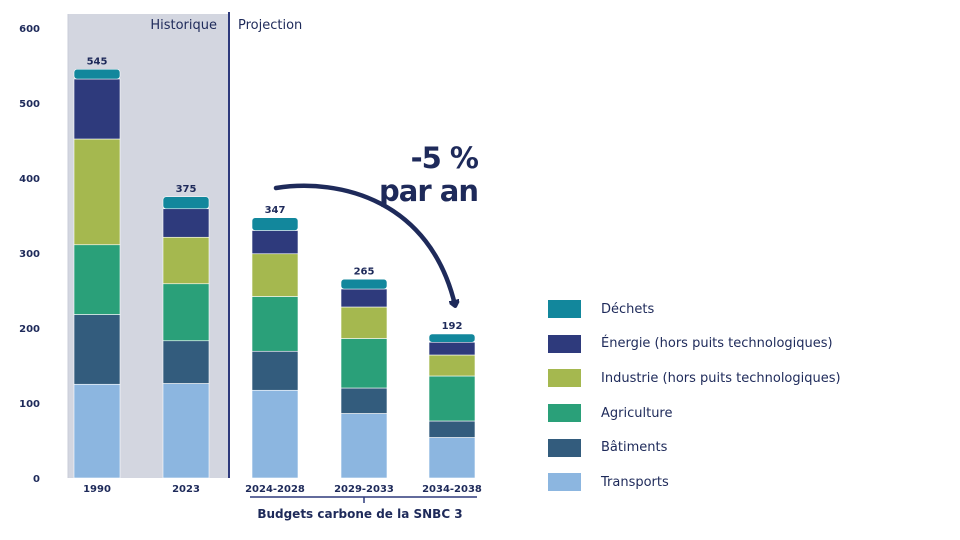 This screenshot has height=540, width=960. Describe the element at coordinates (738, 309) in the screenshot. I see `legend-item: Déchets` at that location.